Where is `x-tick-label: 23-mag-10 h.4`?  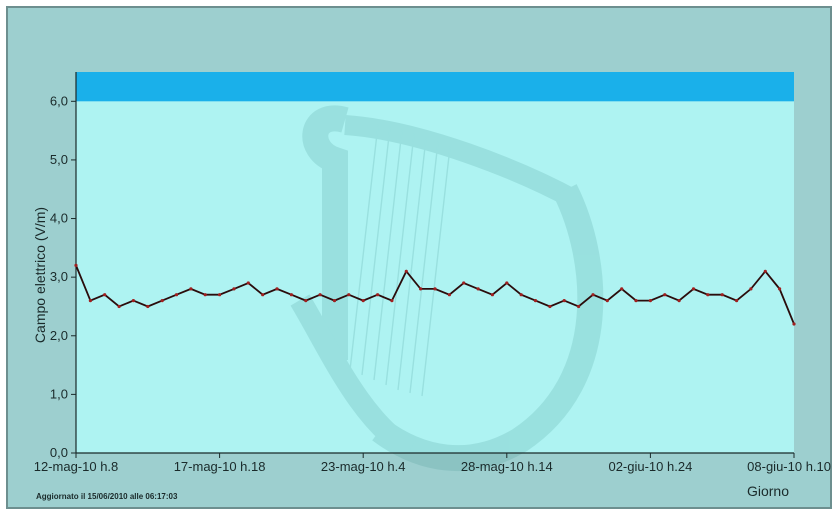
x-tick-label: 23-mag-10 h.4 is located at coordinates (363, 466).